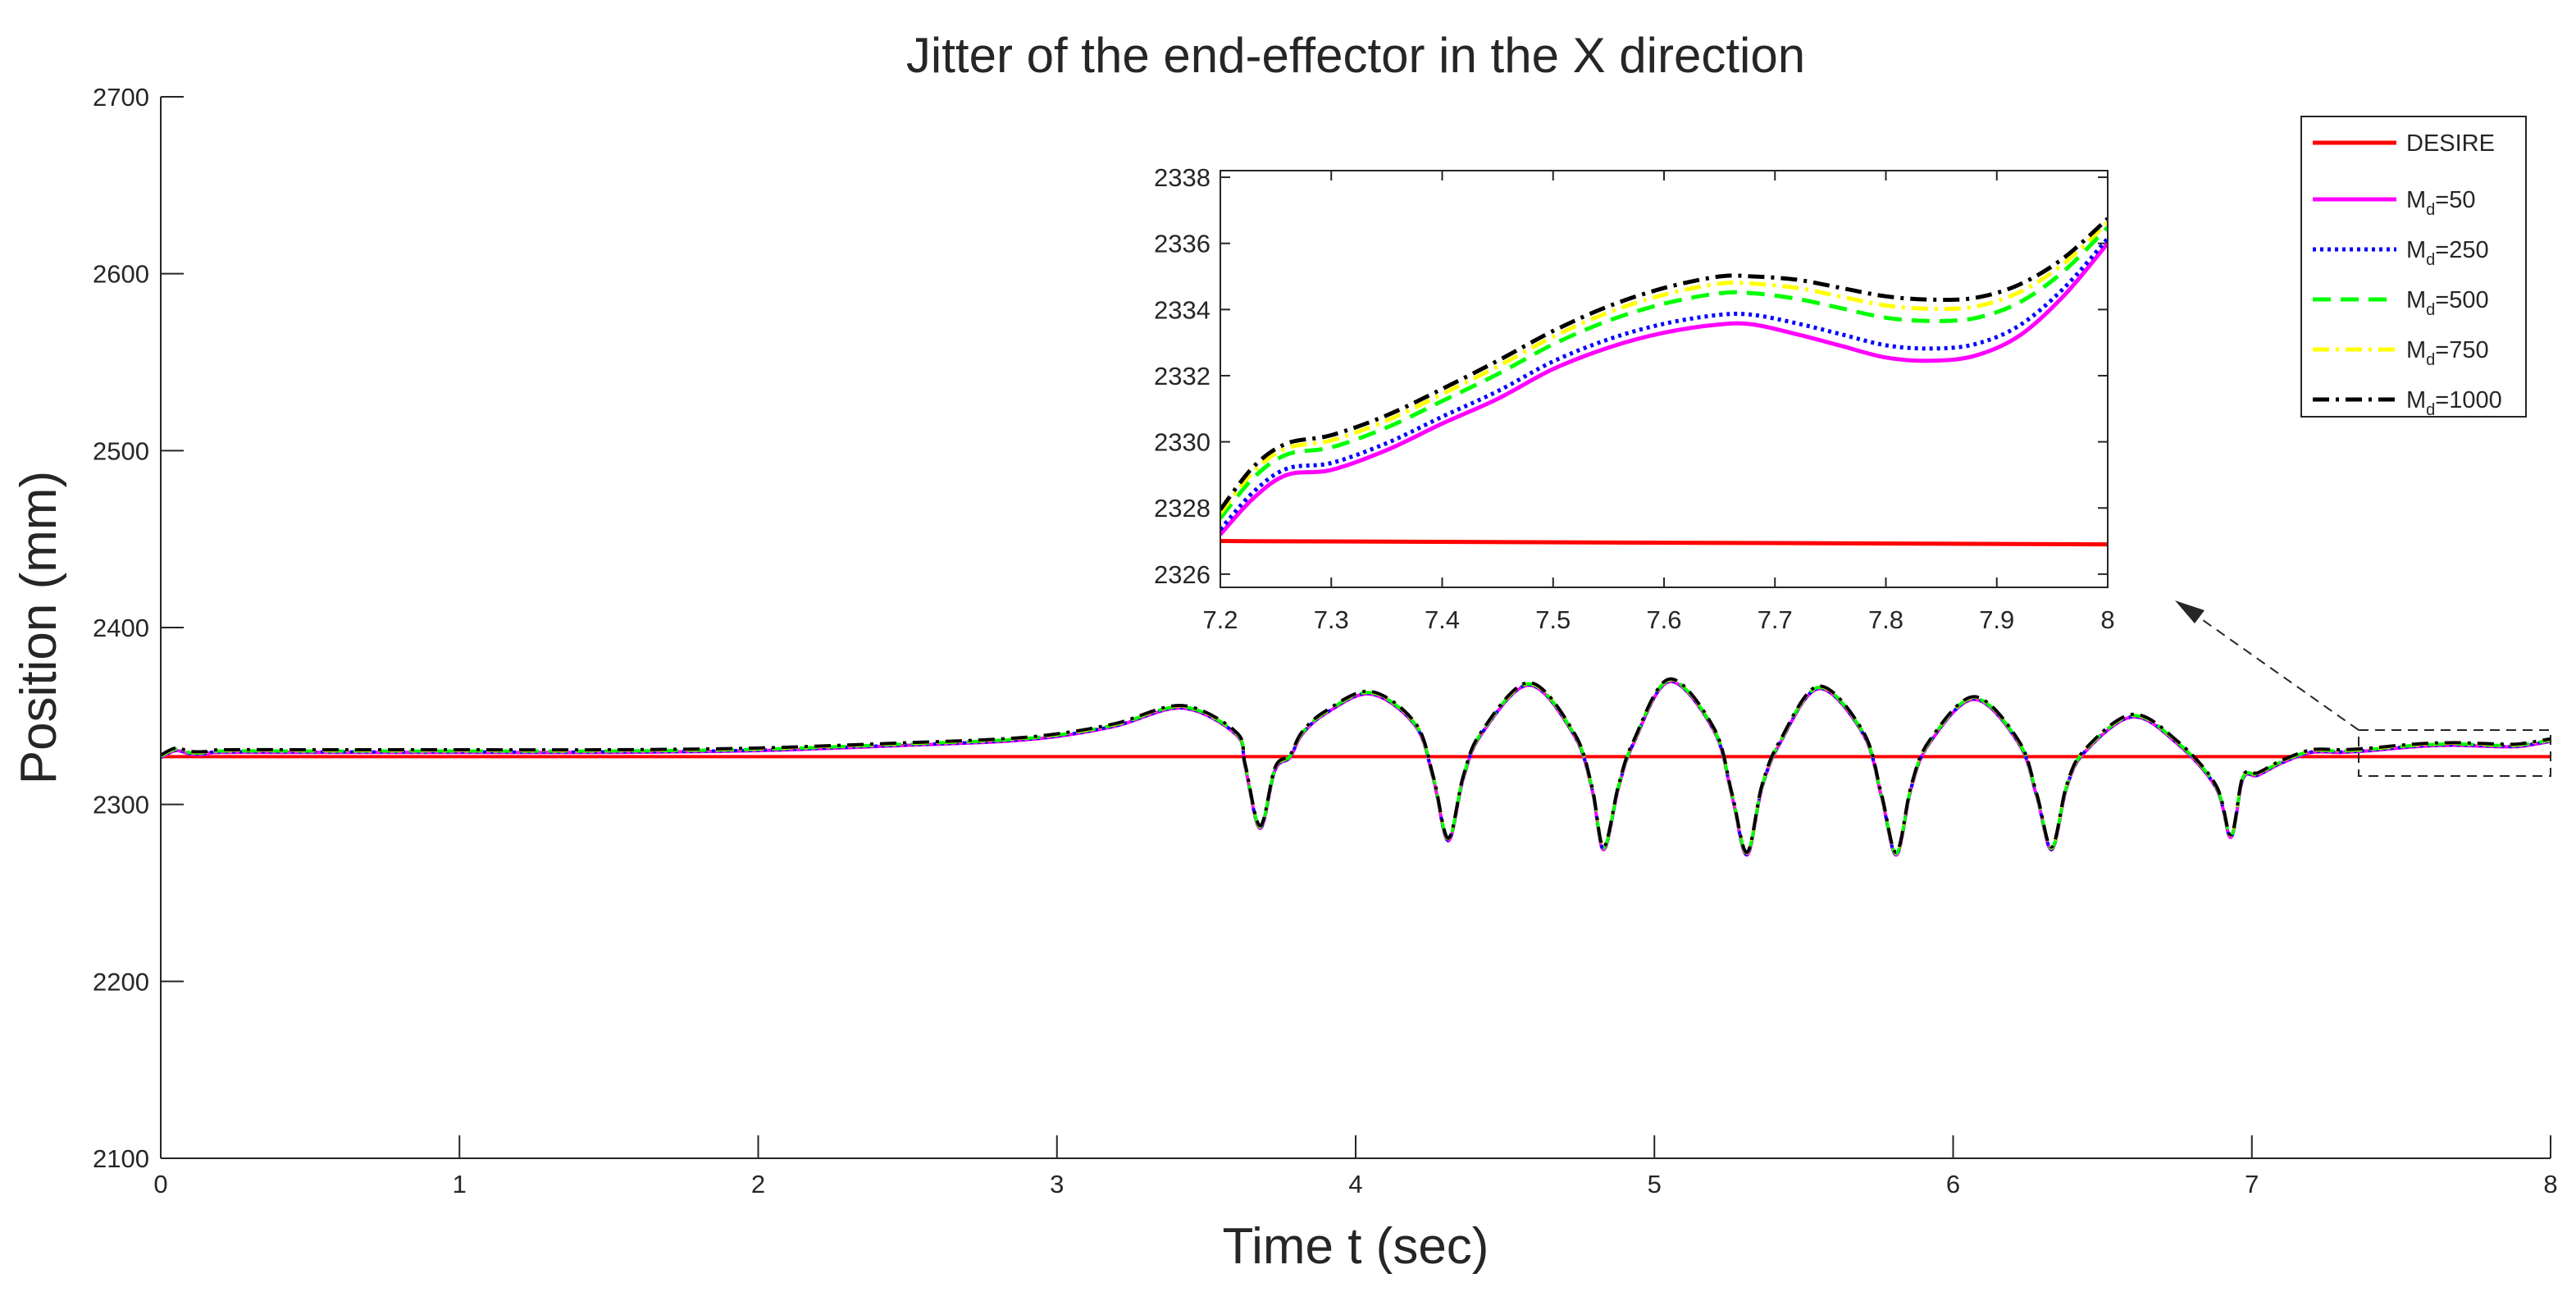  I want to click on legend-label-4: Md=750, so click(2447, 353).